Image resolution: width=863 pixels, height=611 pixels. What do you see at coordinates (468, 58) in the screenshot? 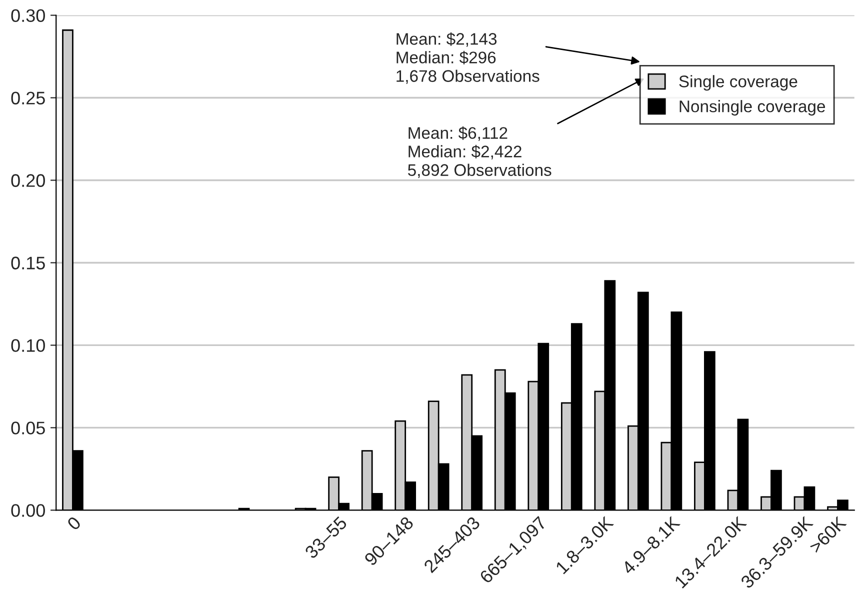
I see `annotation: Mean: $2,143 Median: $296 1,678 Observations` at bounding box center [468, 58].